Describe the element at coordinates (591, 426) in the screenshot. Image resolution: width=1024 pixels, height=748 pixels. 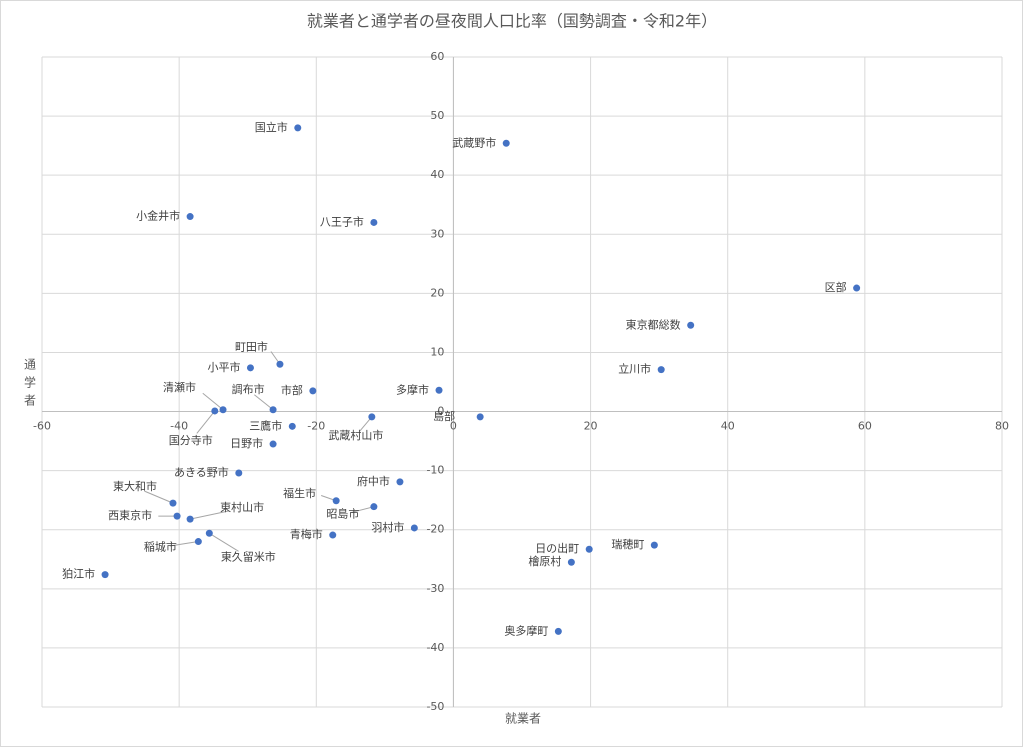
I see `x-tick-label: 20` at that location.